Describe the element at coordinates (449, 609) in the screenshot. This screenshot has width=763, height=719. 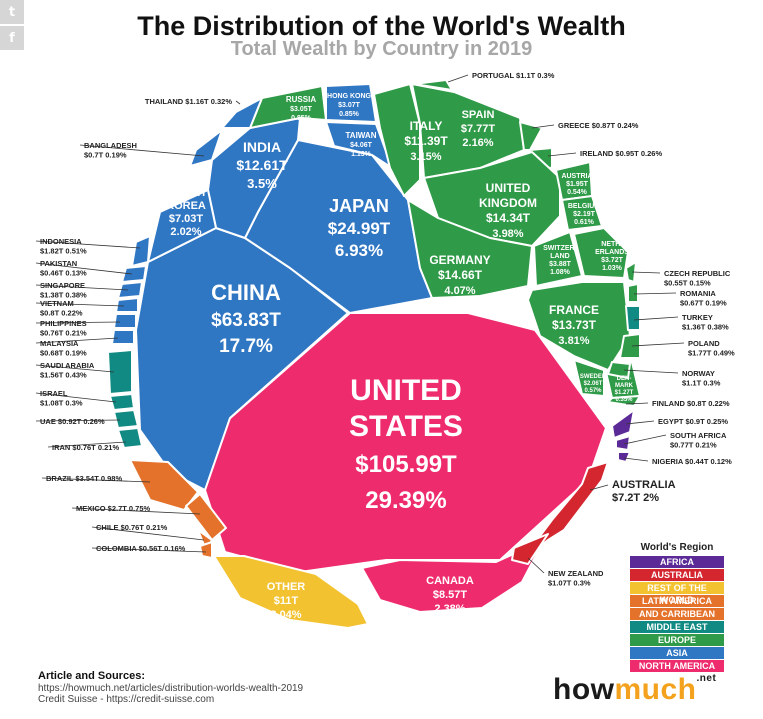
I see `label-canada-share: 2.38%` at that location.